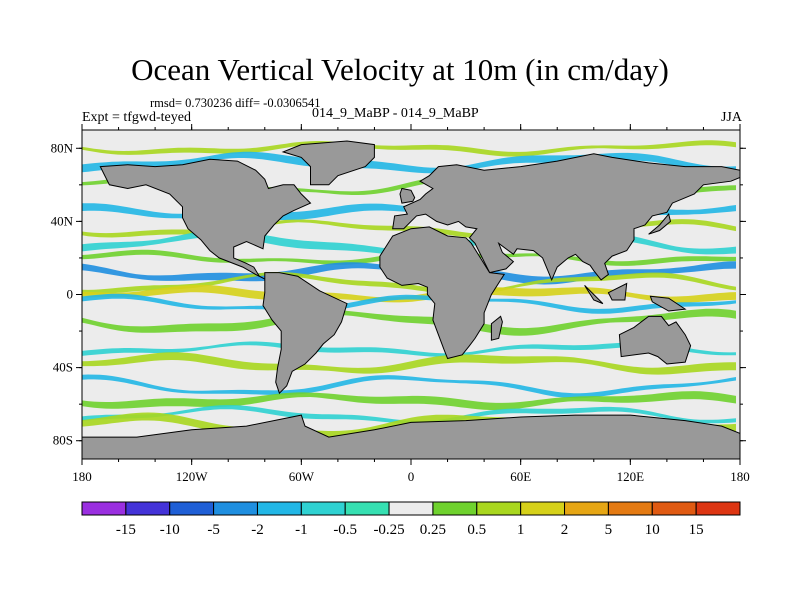  Describe the element at coordinates (213, 530) in the screenshot. I see `colorbar-label: -5` at that location.